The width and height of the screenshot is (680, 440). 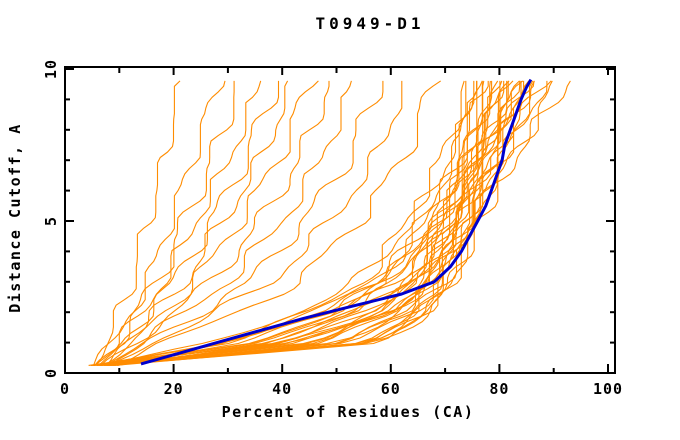 I want to click on y-tick-label: 10, so click(x=51, y=69).